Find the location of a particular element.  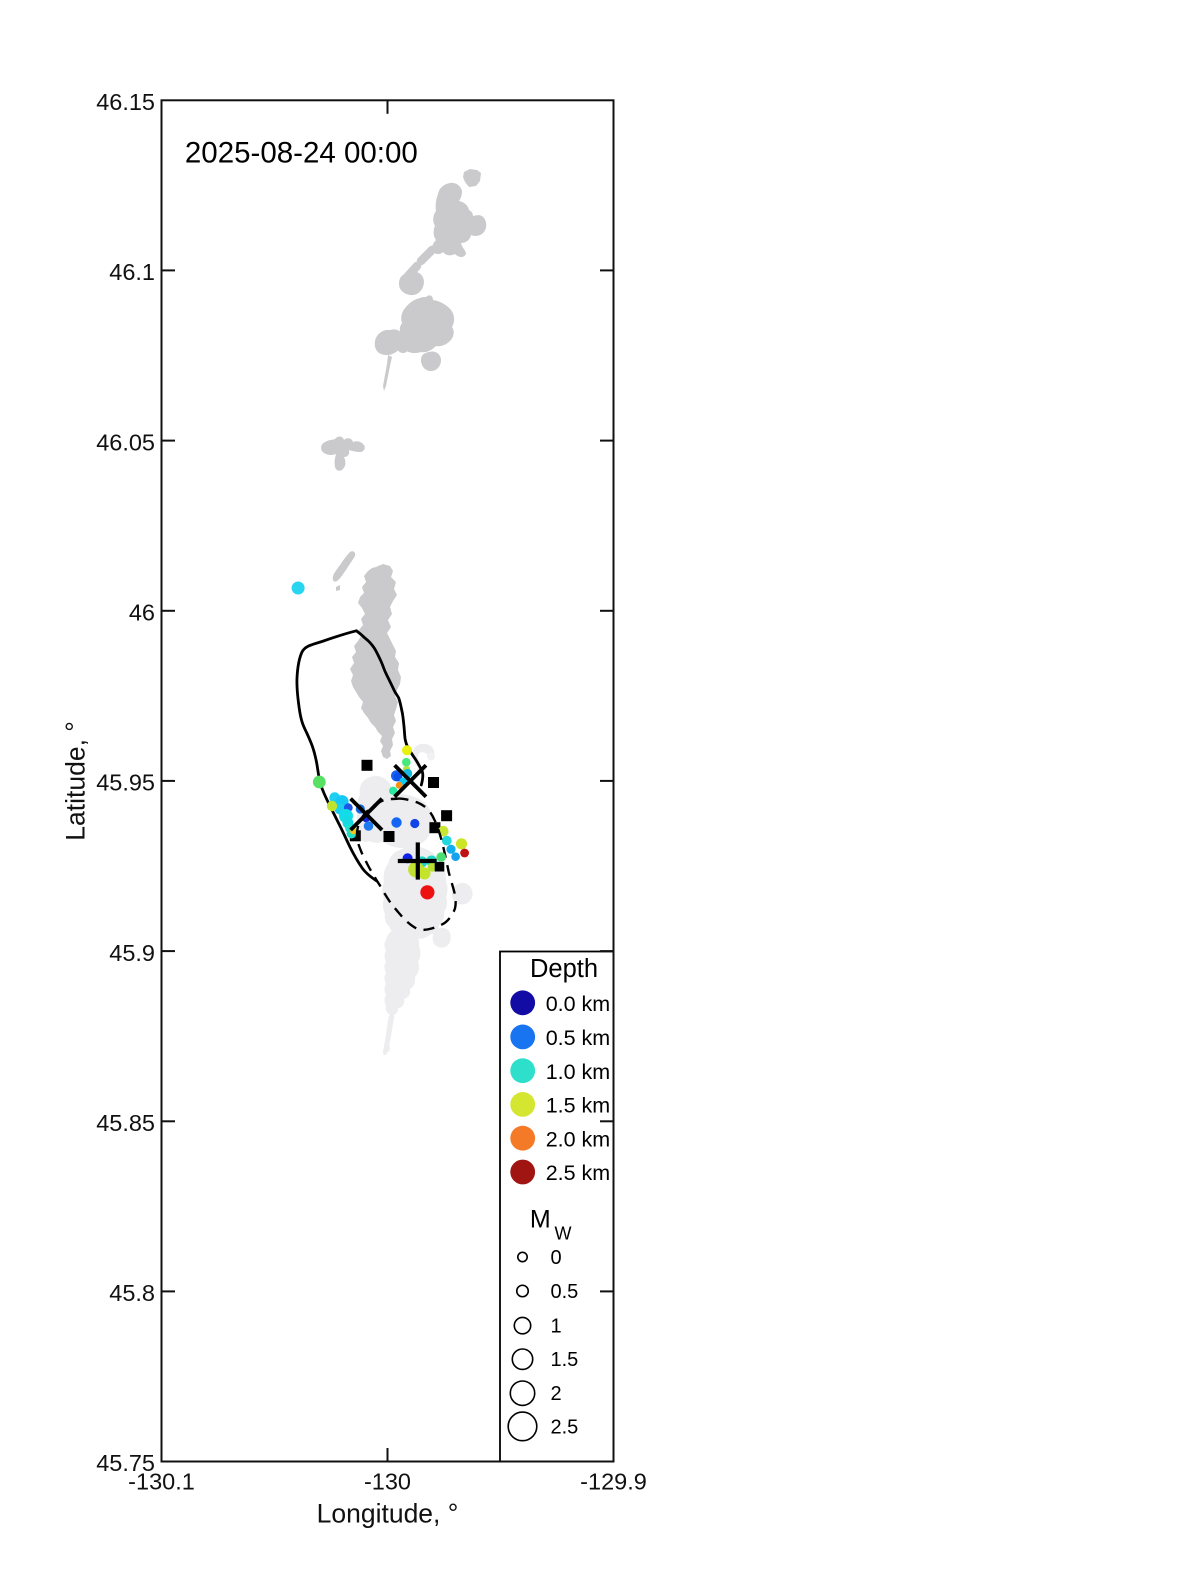

svg-text: -129.9 is located at coordinates (613, 1481).